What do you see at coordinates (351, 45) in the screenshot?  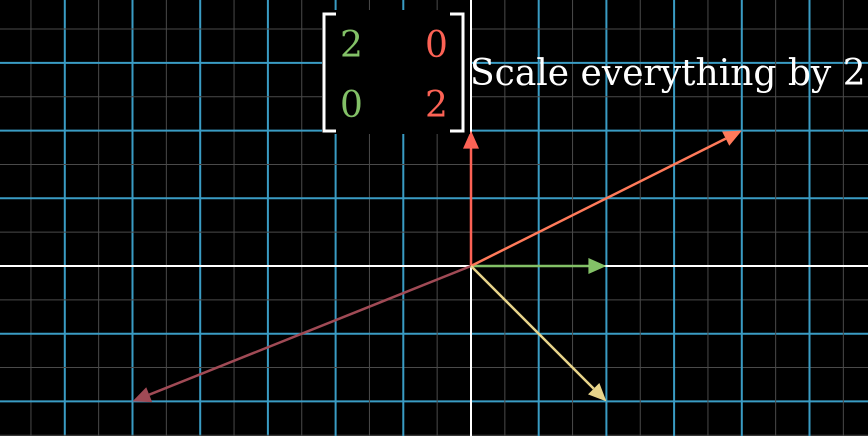 I see `matrix-entry-r1c1: 2` at bounding box center [351, 45].